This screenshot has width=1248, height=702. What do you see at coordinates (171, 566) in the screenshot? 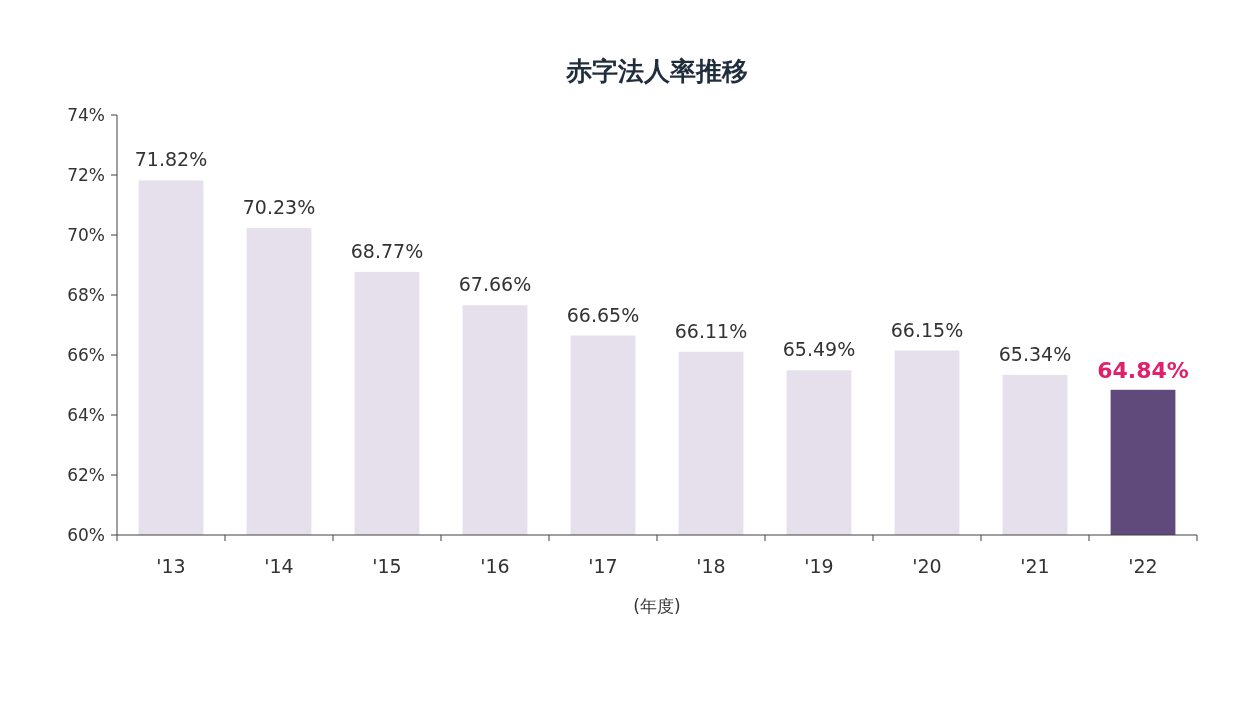
I see `x-tick-label: '13` at bounding box center [171, 566].